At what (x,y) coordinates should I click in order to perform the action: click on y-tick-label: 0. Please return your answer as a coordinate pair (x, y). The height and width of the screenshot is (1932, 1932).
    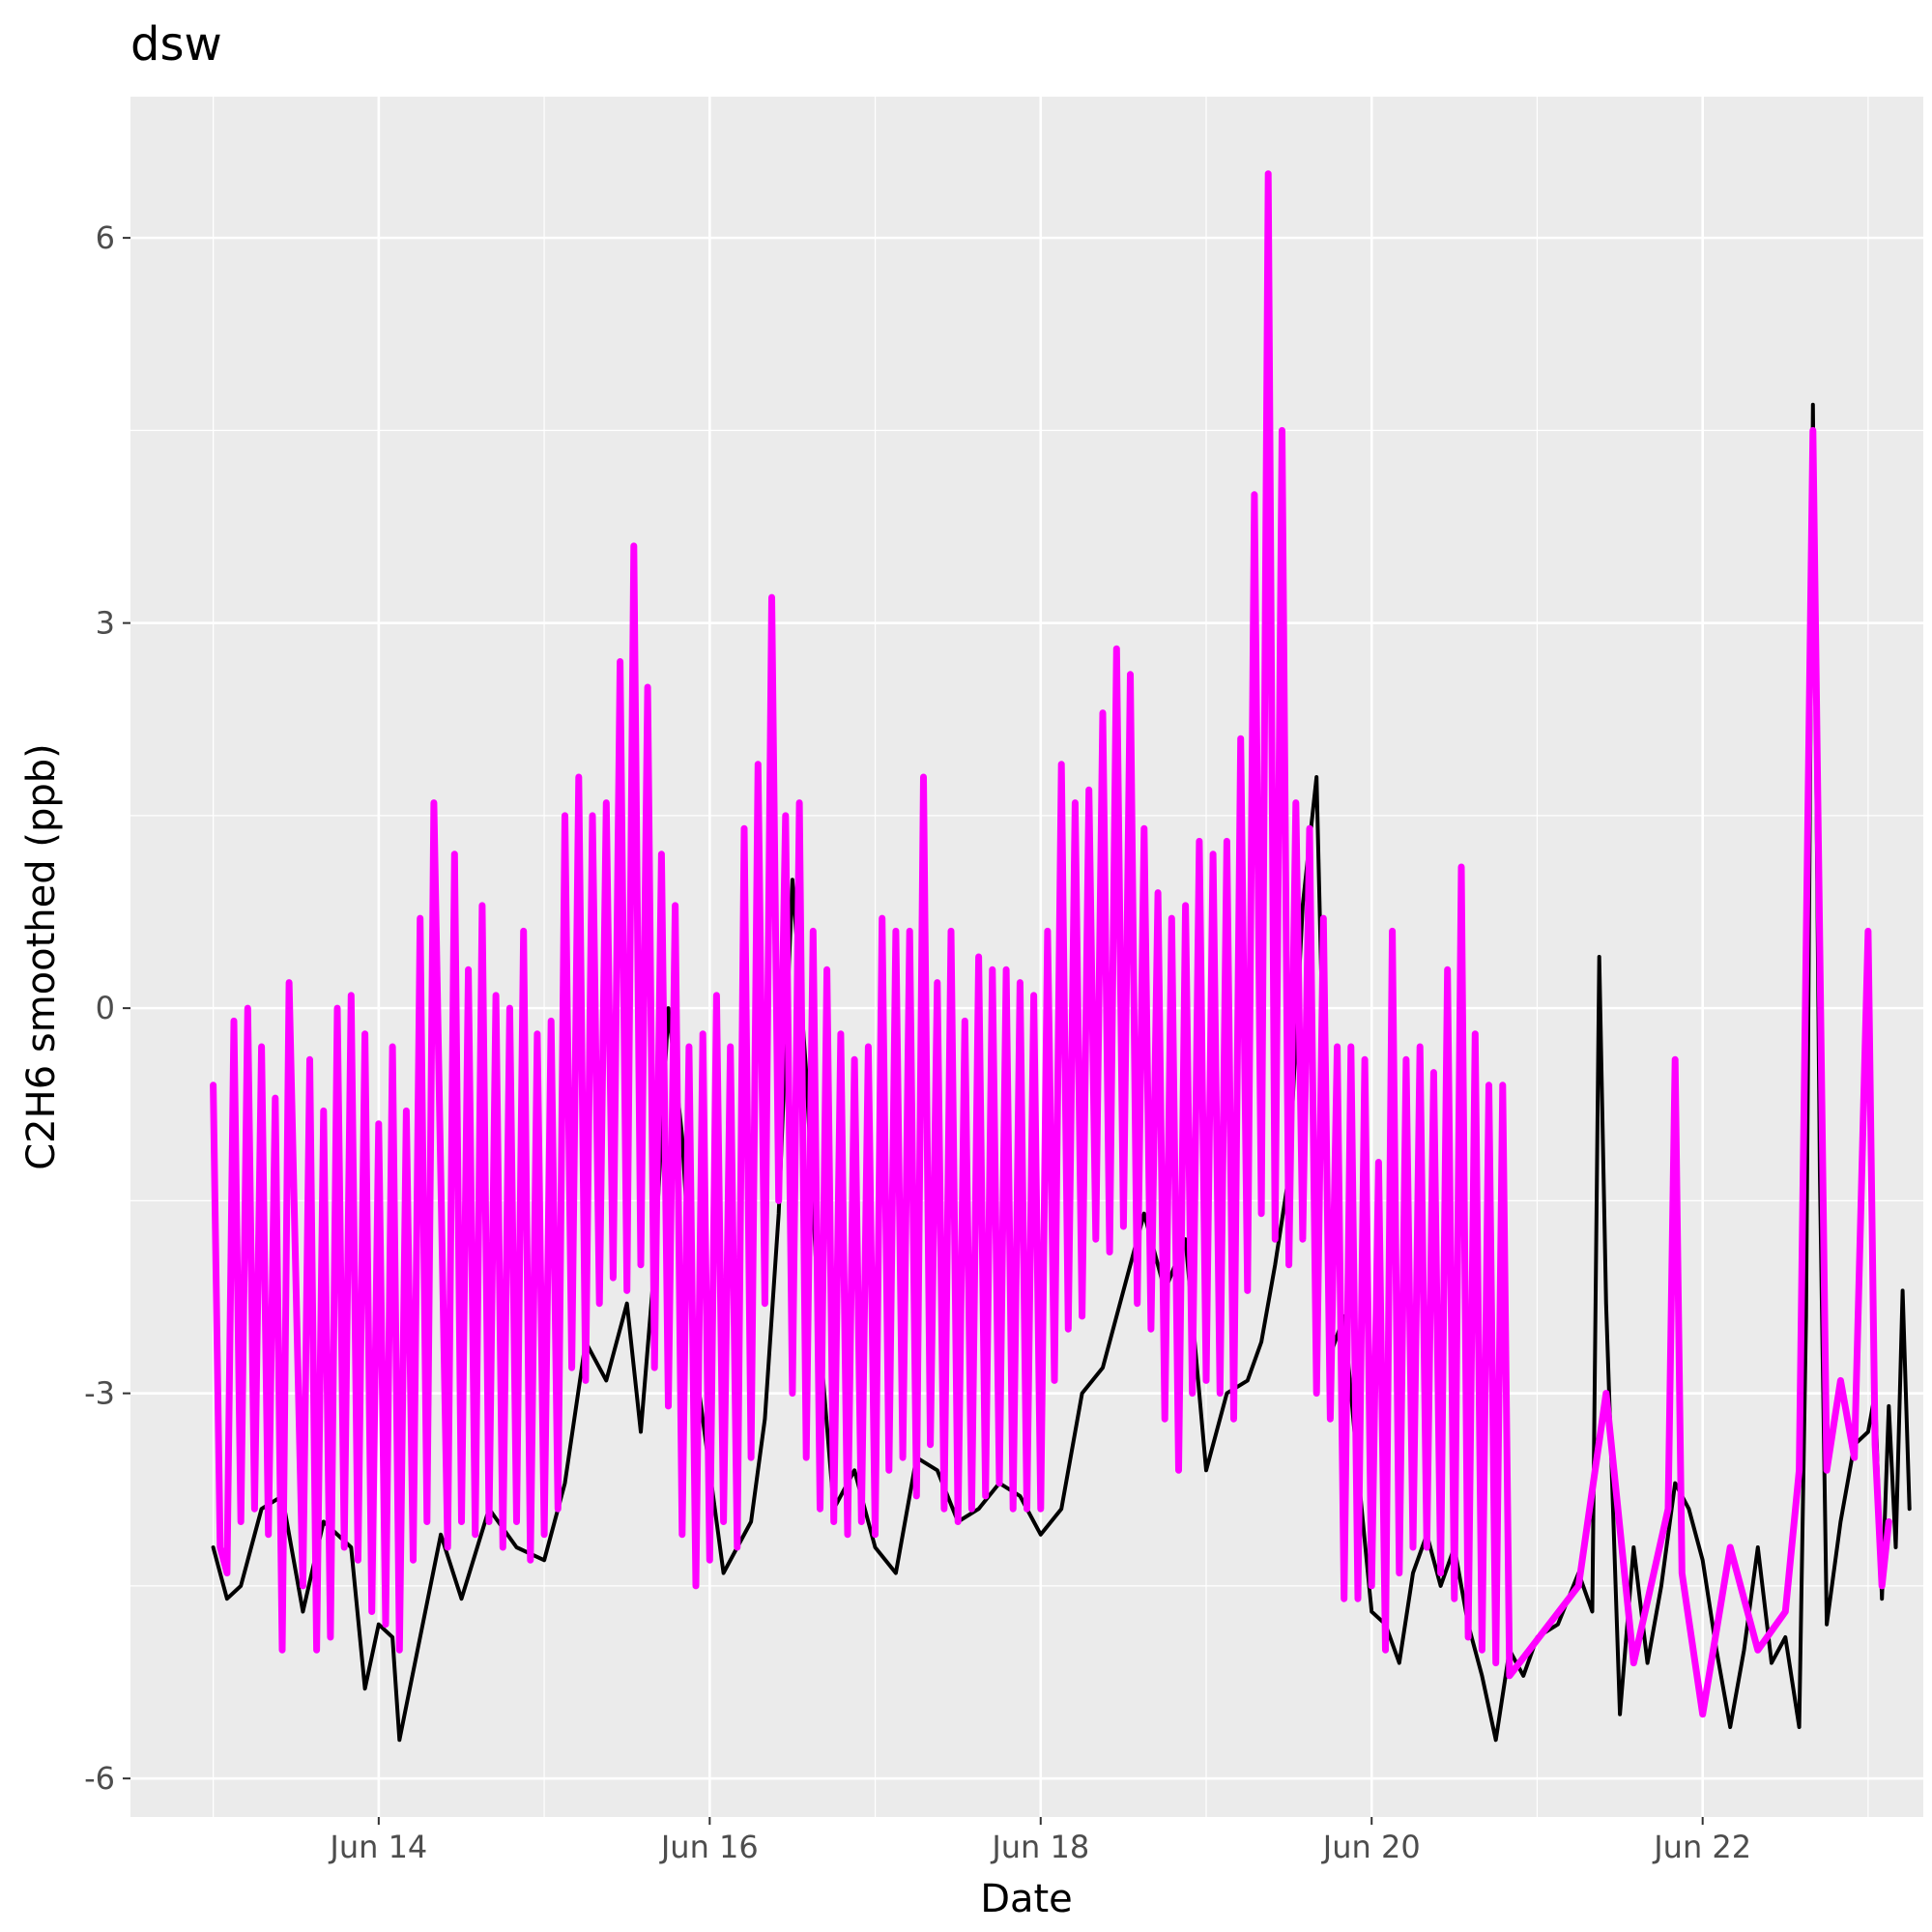
    Looking at the image, I should click on (105, 1008).